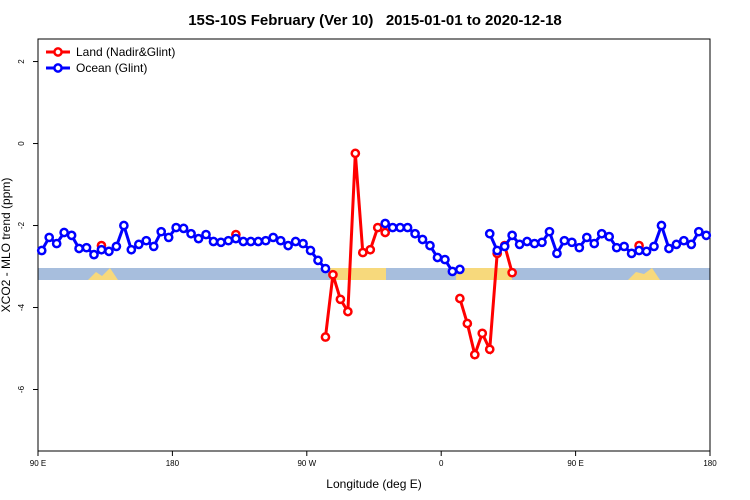 The height and width of the screenshot is (500, 750). I want to click on y-axis-label: XCO2 - MLO trend (ppm), so click(6, 245).